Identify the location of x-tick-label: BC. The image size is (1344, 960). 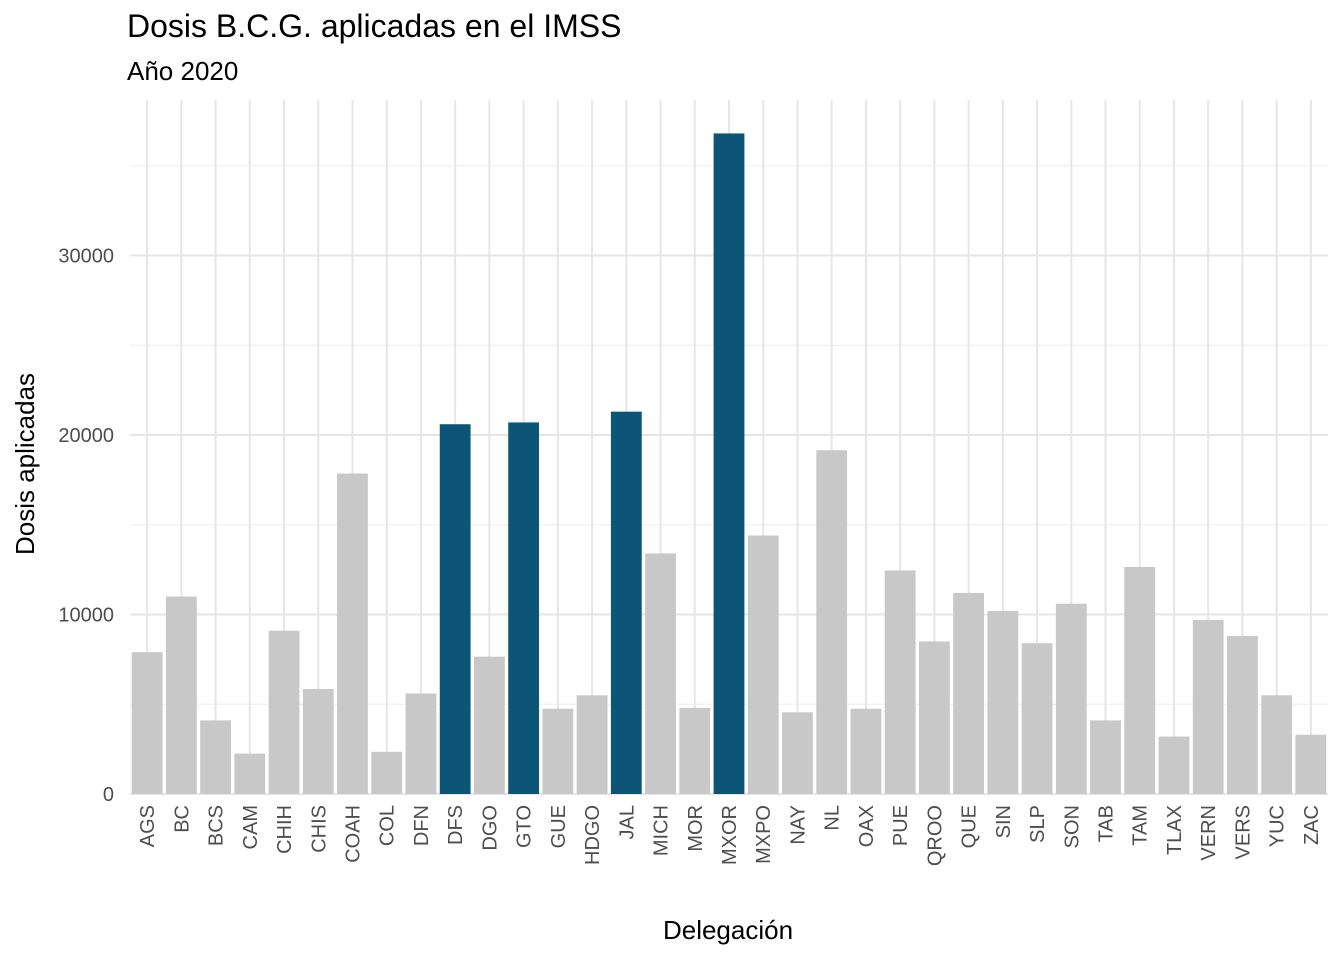
(182, 819).